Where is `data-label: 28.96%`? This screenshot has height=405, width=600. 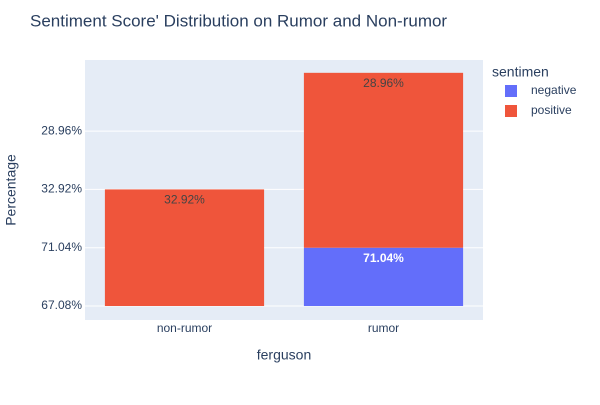 data-label: 28.96% is located at coordinates (383, 83).